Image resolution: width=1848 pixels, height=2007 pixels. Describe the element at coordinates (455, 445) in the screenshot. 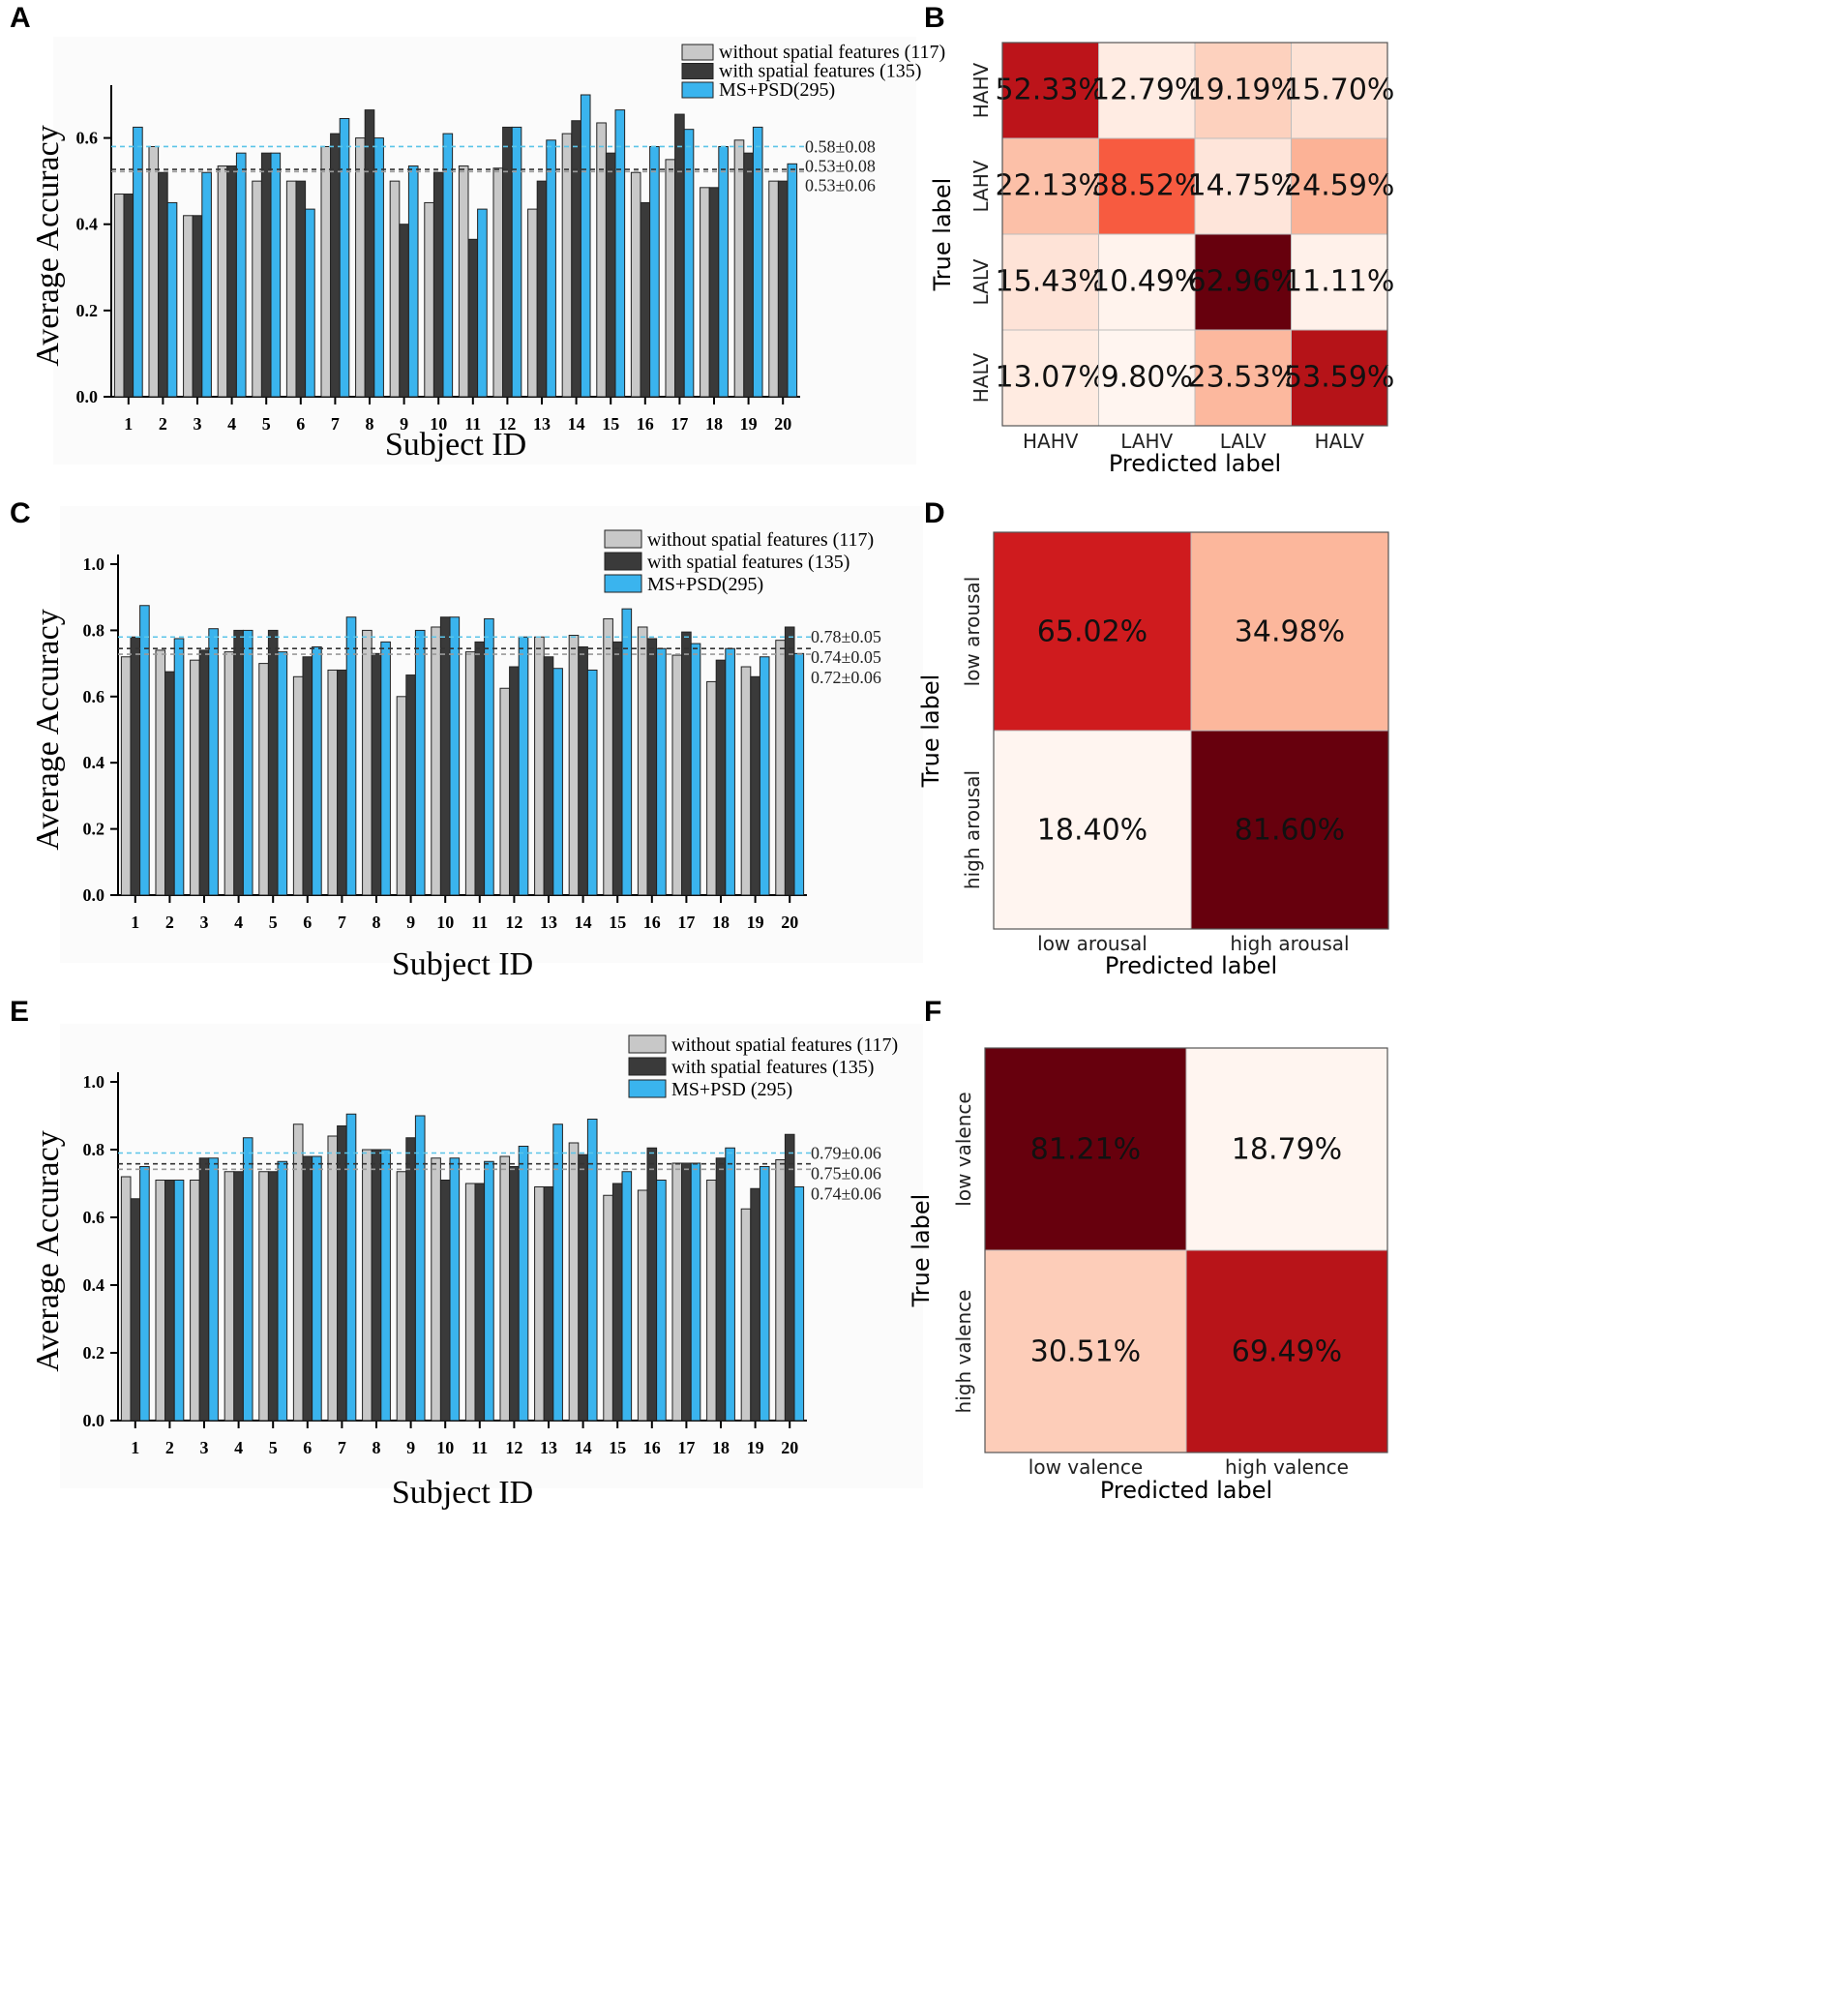

I see `x-axis-title: Subject ID` at that location.